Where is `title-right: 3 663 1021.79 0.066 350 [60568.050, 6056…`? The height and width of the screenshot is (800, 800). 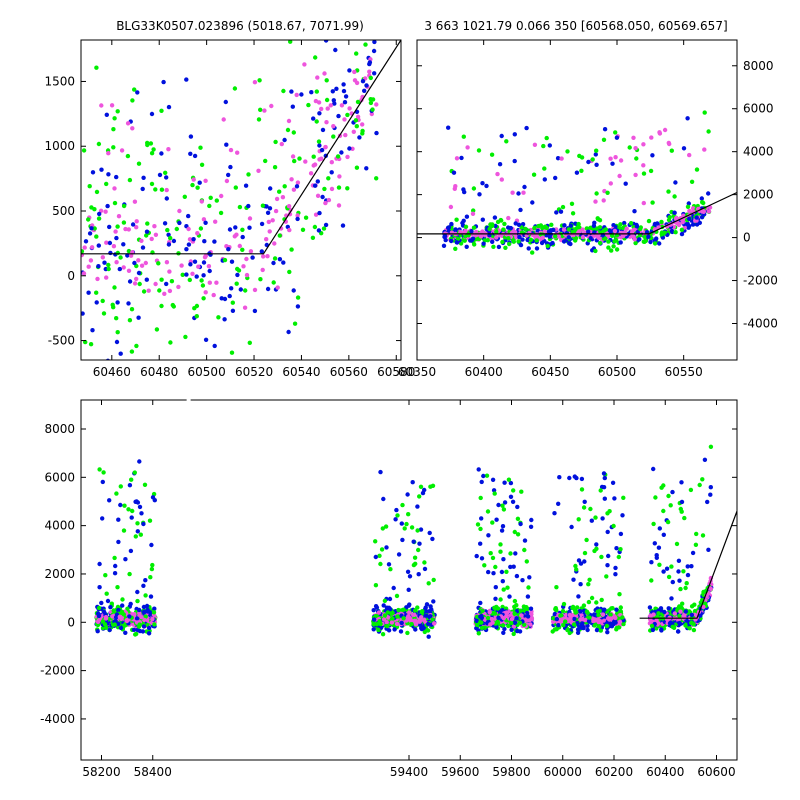
title-right: 3 663 1021.79 0.066 350 [60568.050, 6056… is located at coordinates (575, 26).